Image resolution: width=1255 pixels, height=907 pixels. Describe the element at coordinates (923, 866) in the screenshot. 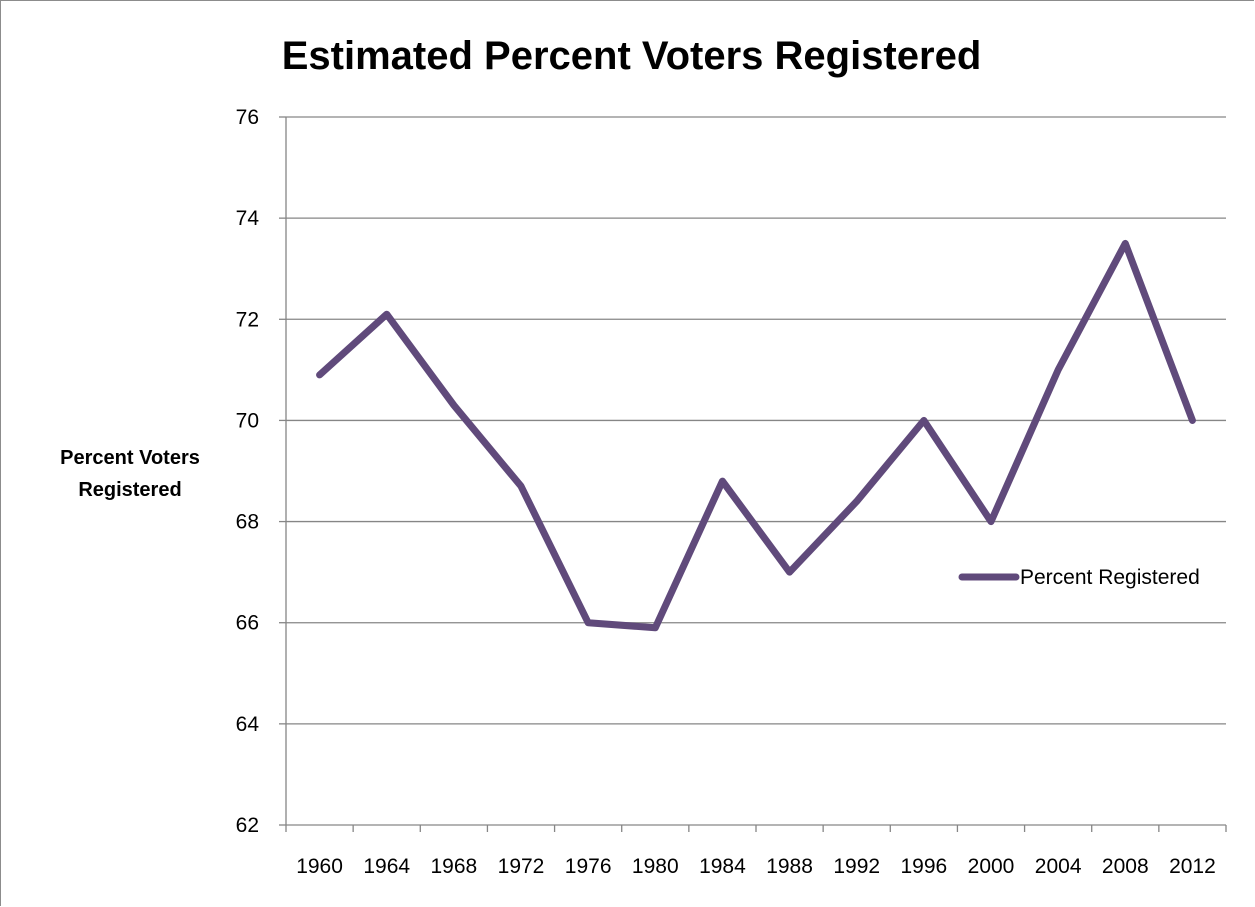

I see `x-tick-label: 1996` at that location.